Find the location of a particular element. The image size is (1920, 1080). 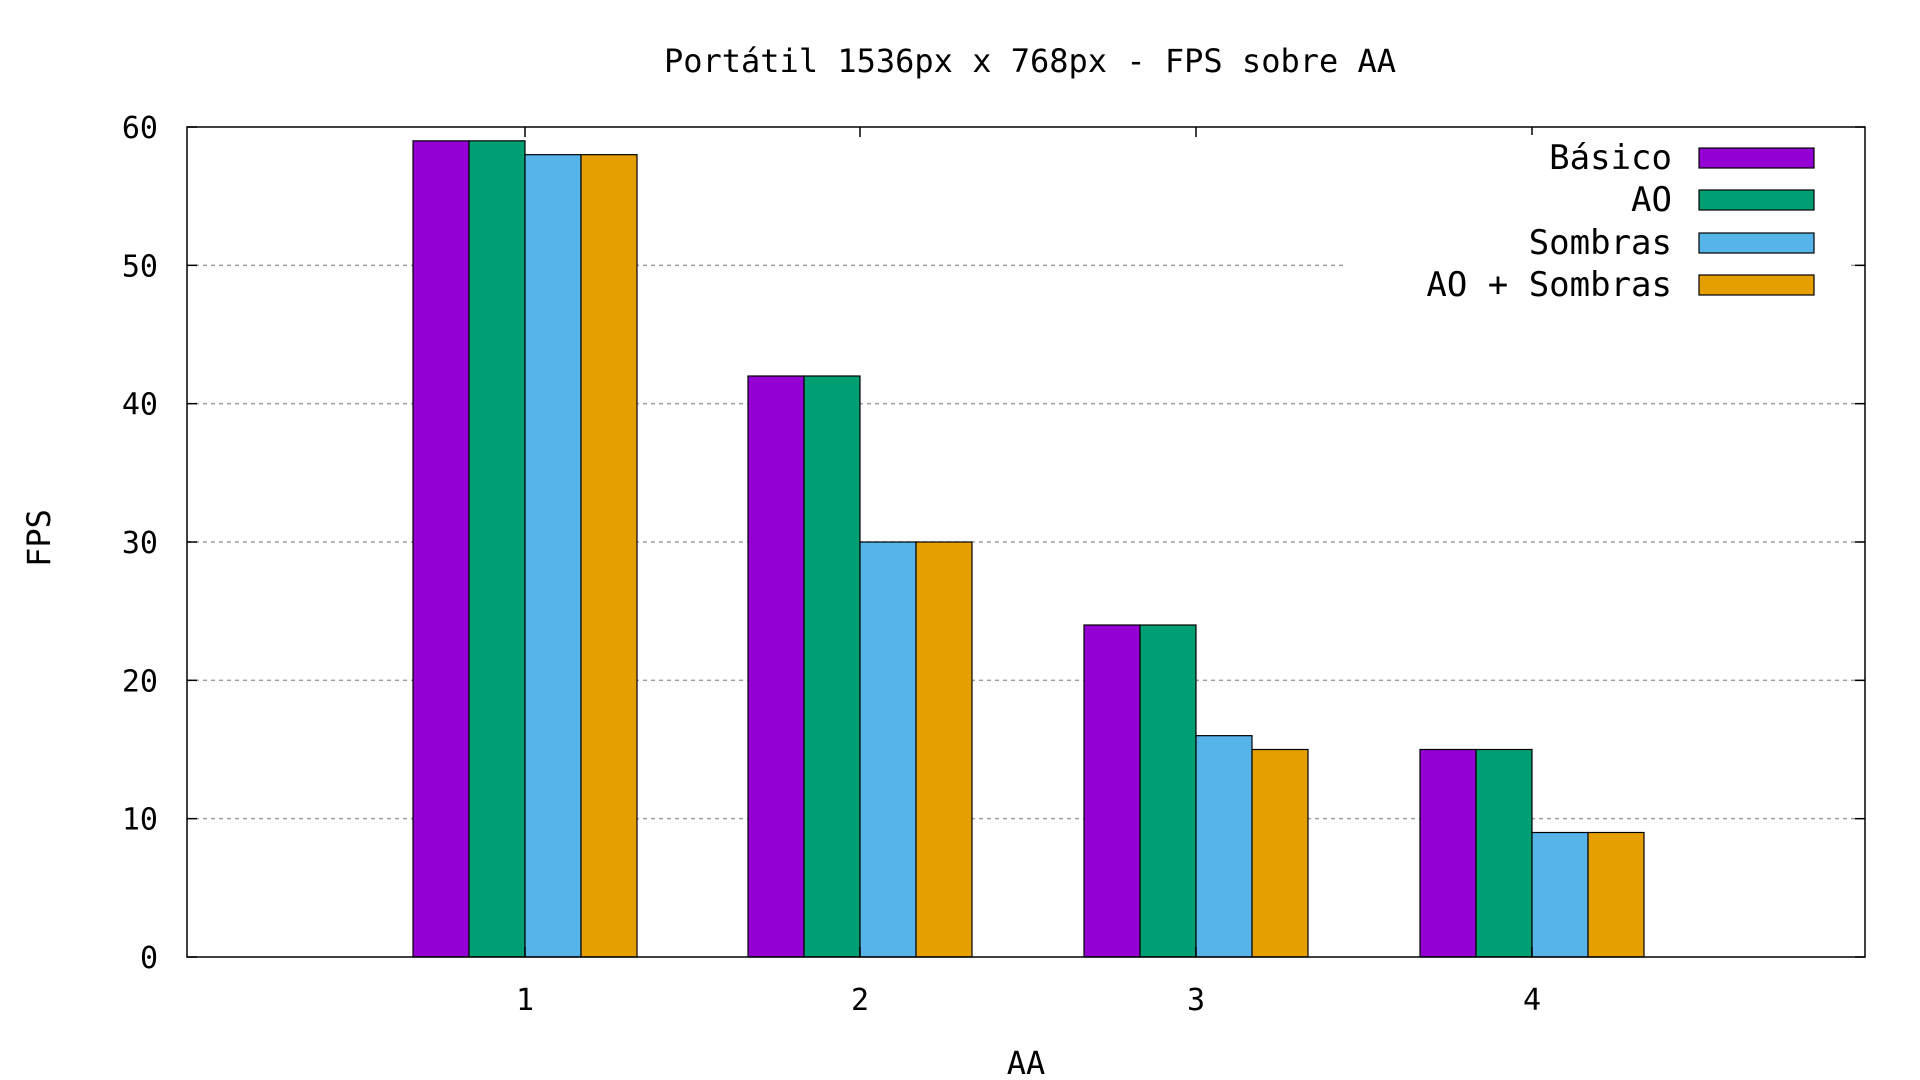

y-tick-label: 10 is located at coordinates (140, 820).